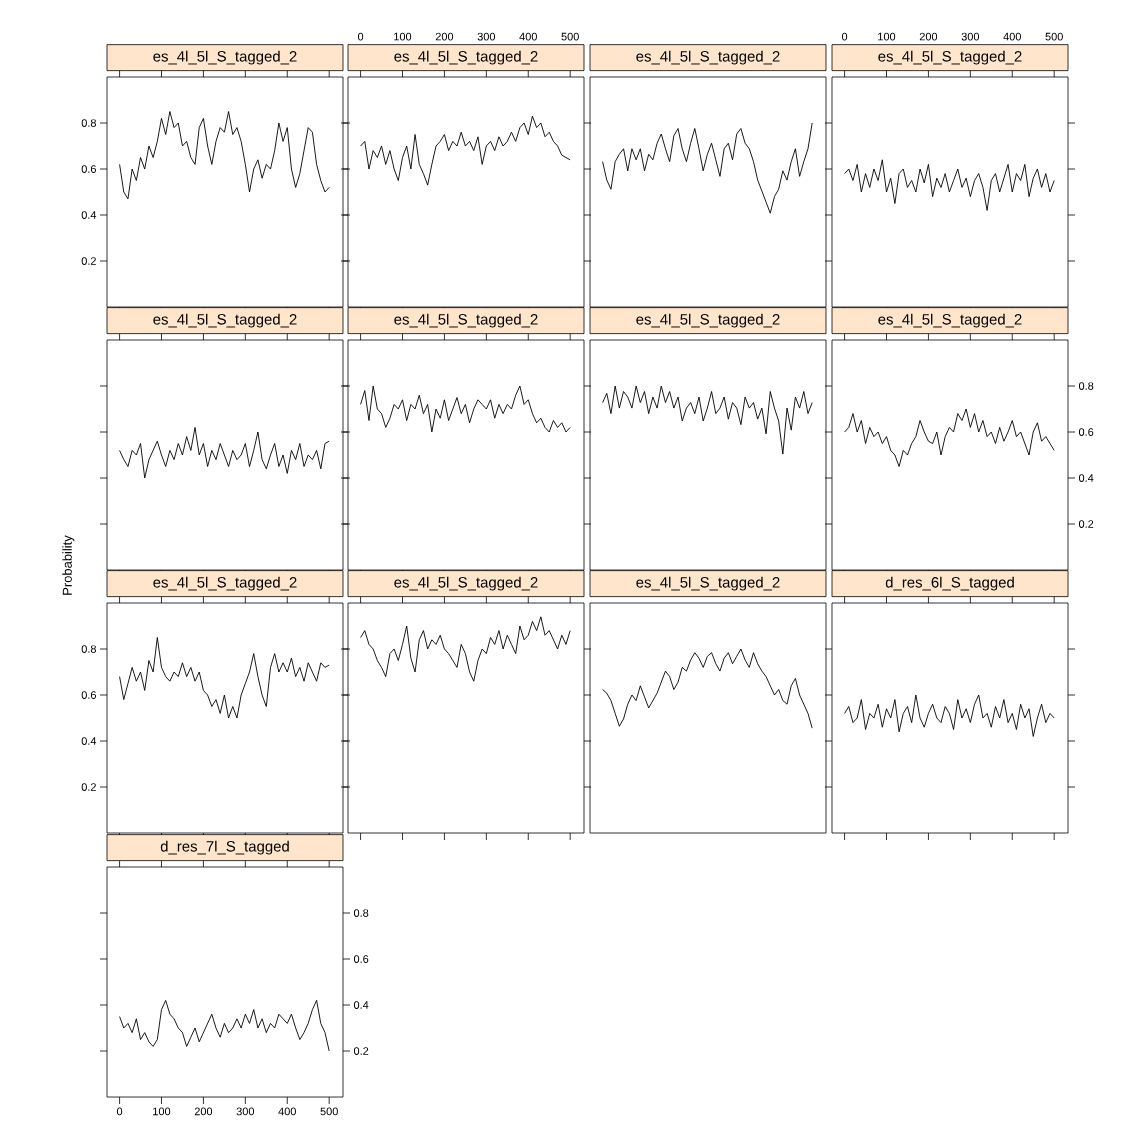  Describe the element at coordinates (949, 583) in the screenshot. I see `chart-title: d_res_6l_S_tagged` at that location.